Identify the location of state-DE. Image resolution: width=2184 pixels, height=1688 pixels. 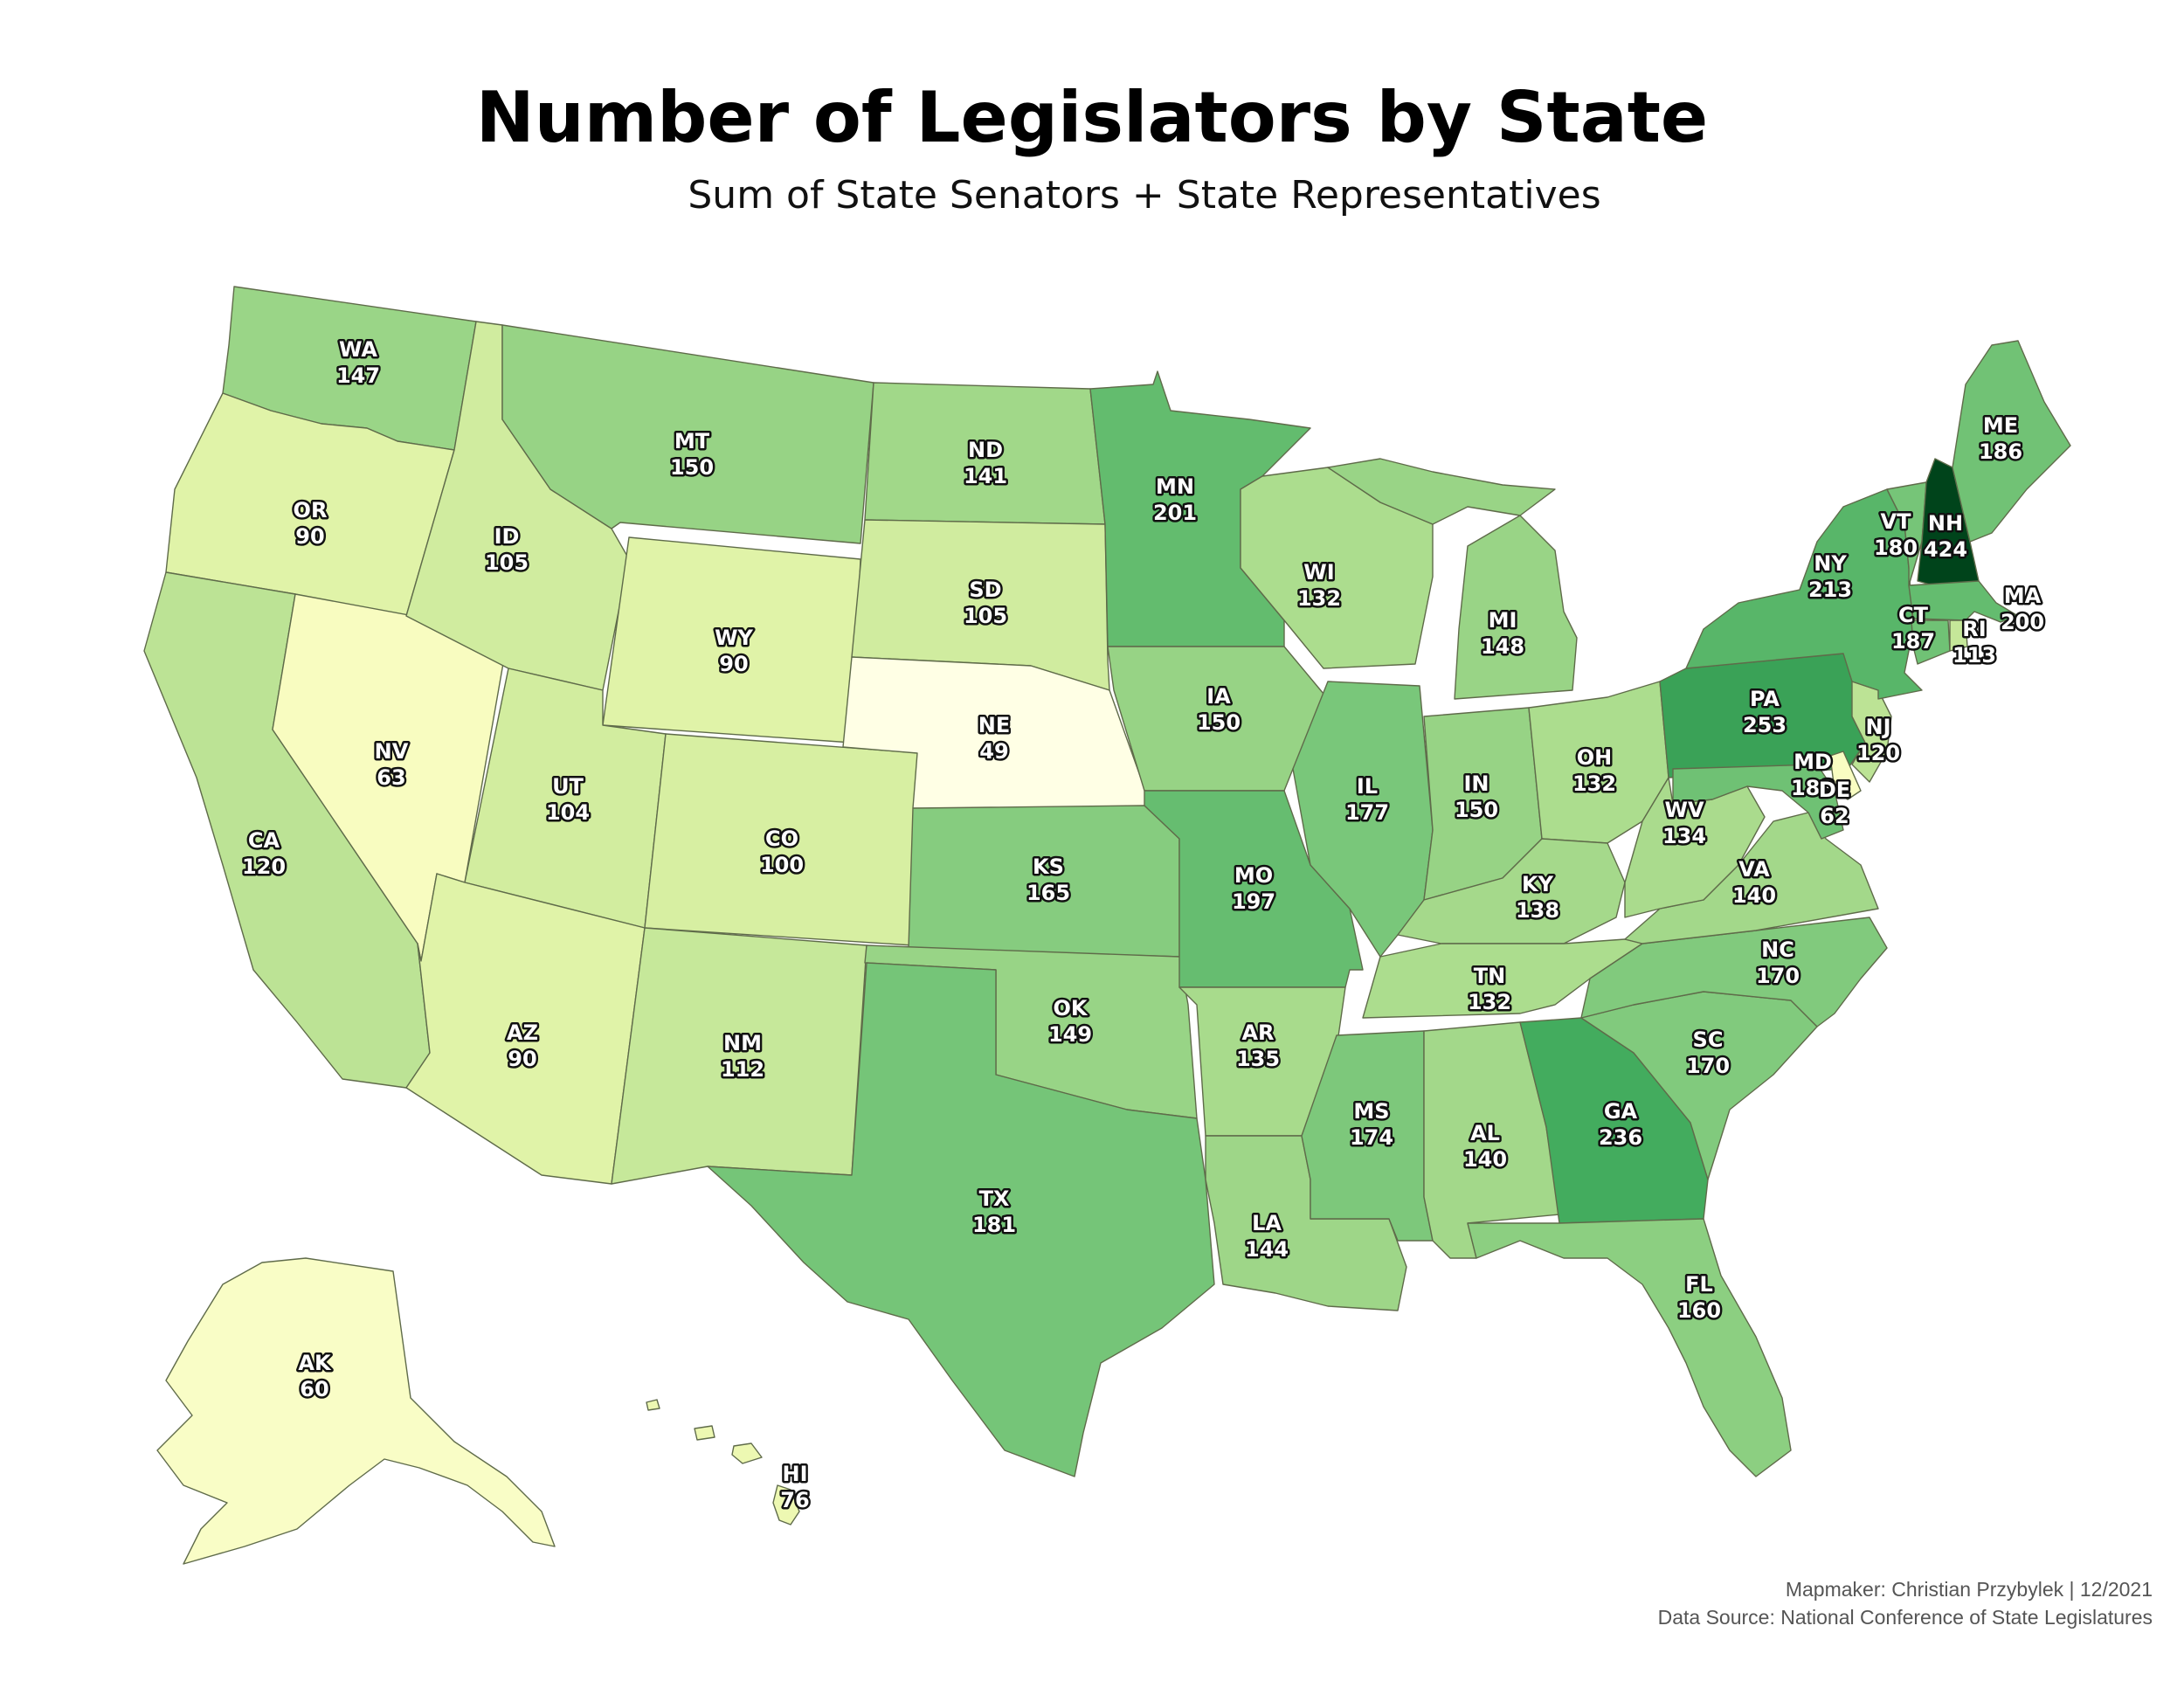
(1845, 775).